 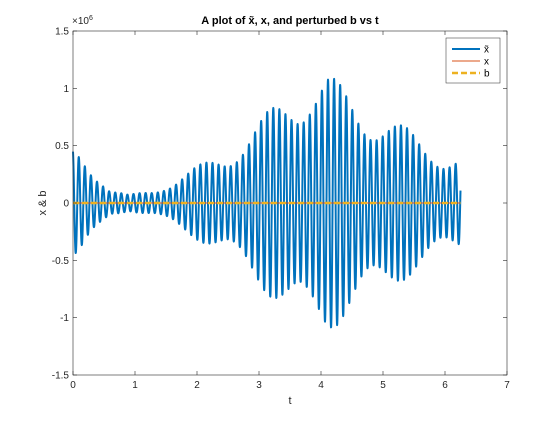 I want to click on y-exponent-label: ×10⁶, so click(x=82, y=21).